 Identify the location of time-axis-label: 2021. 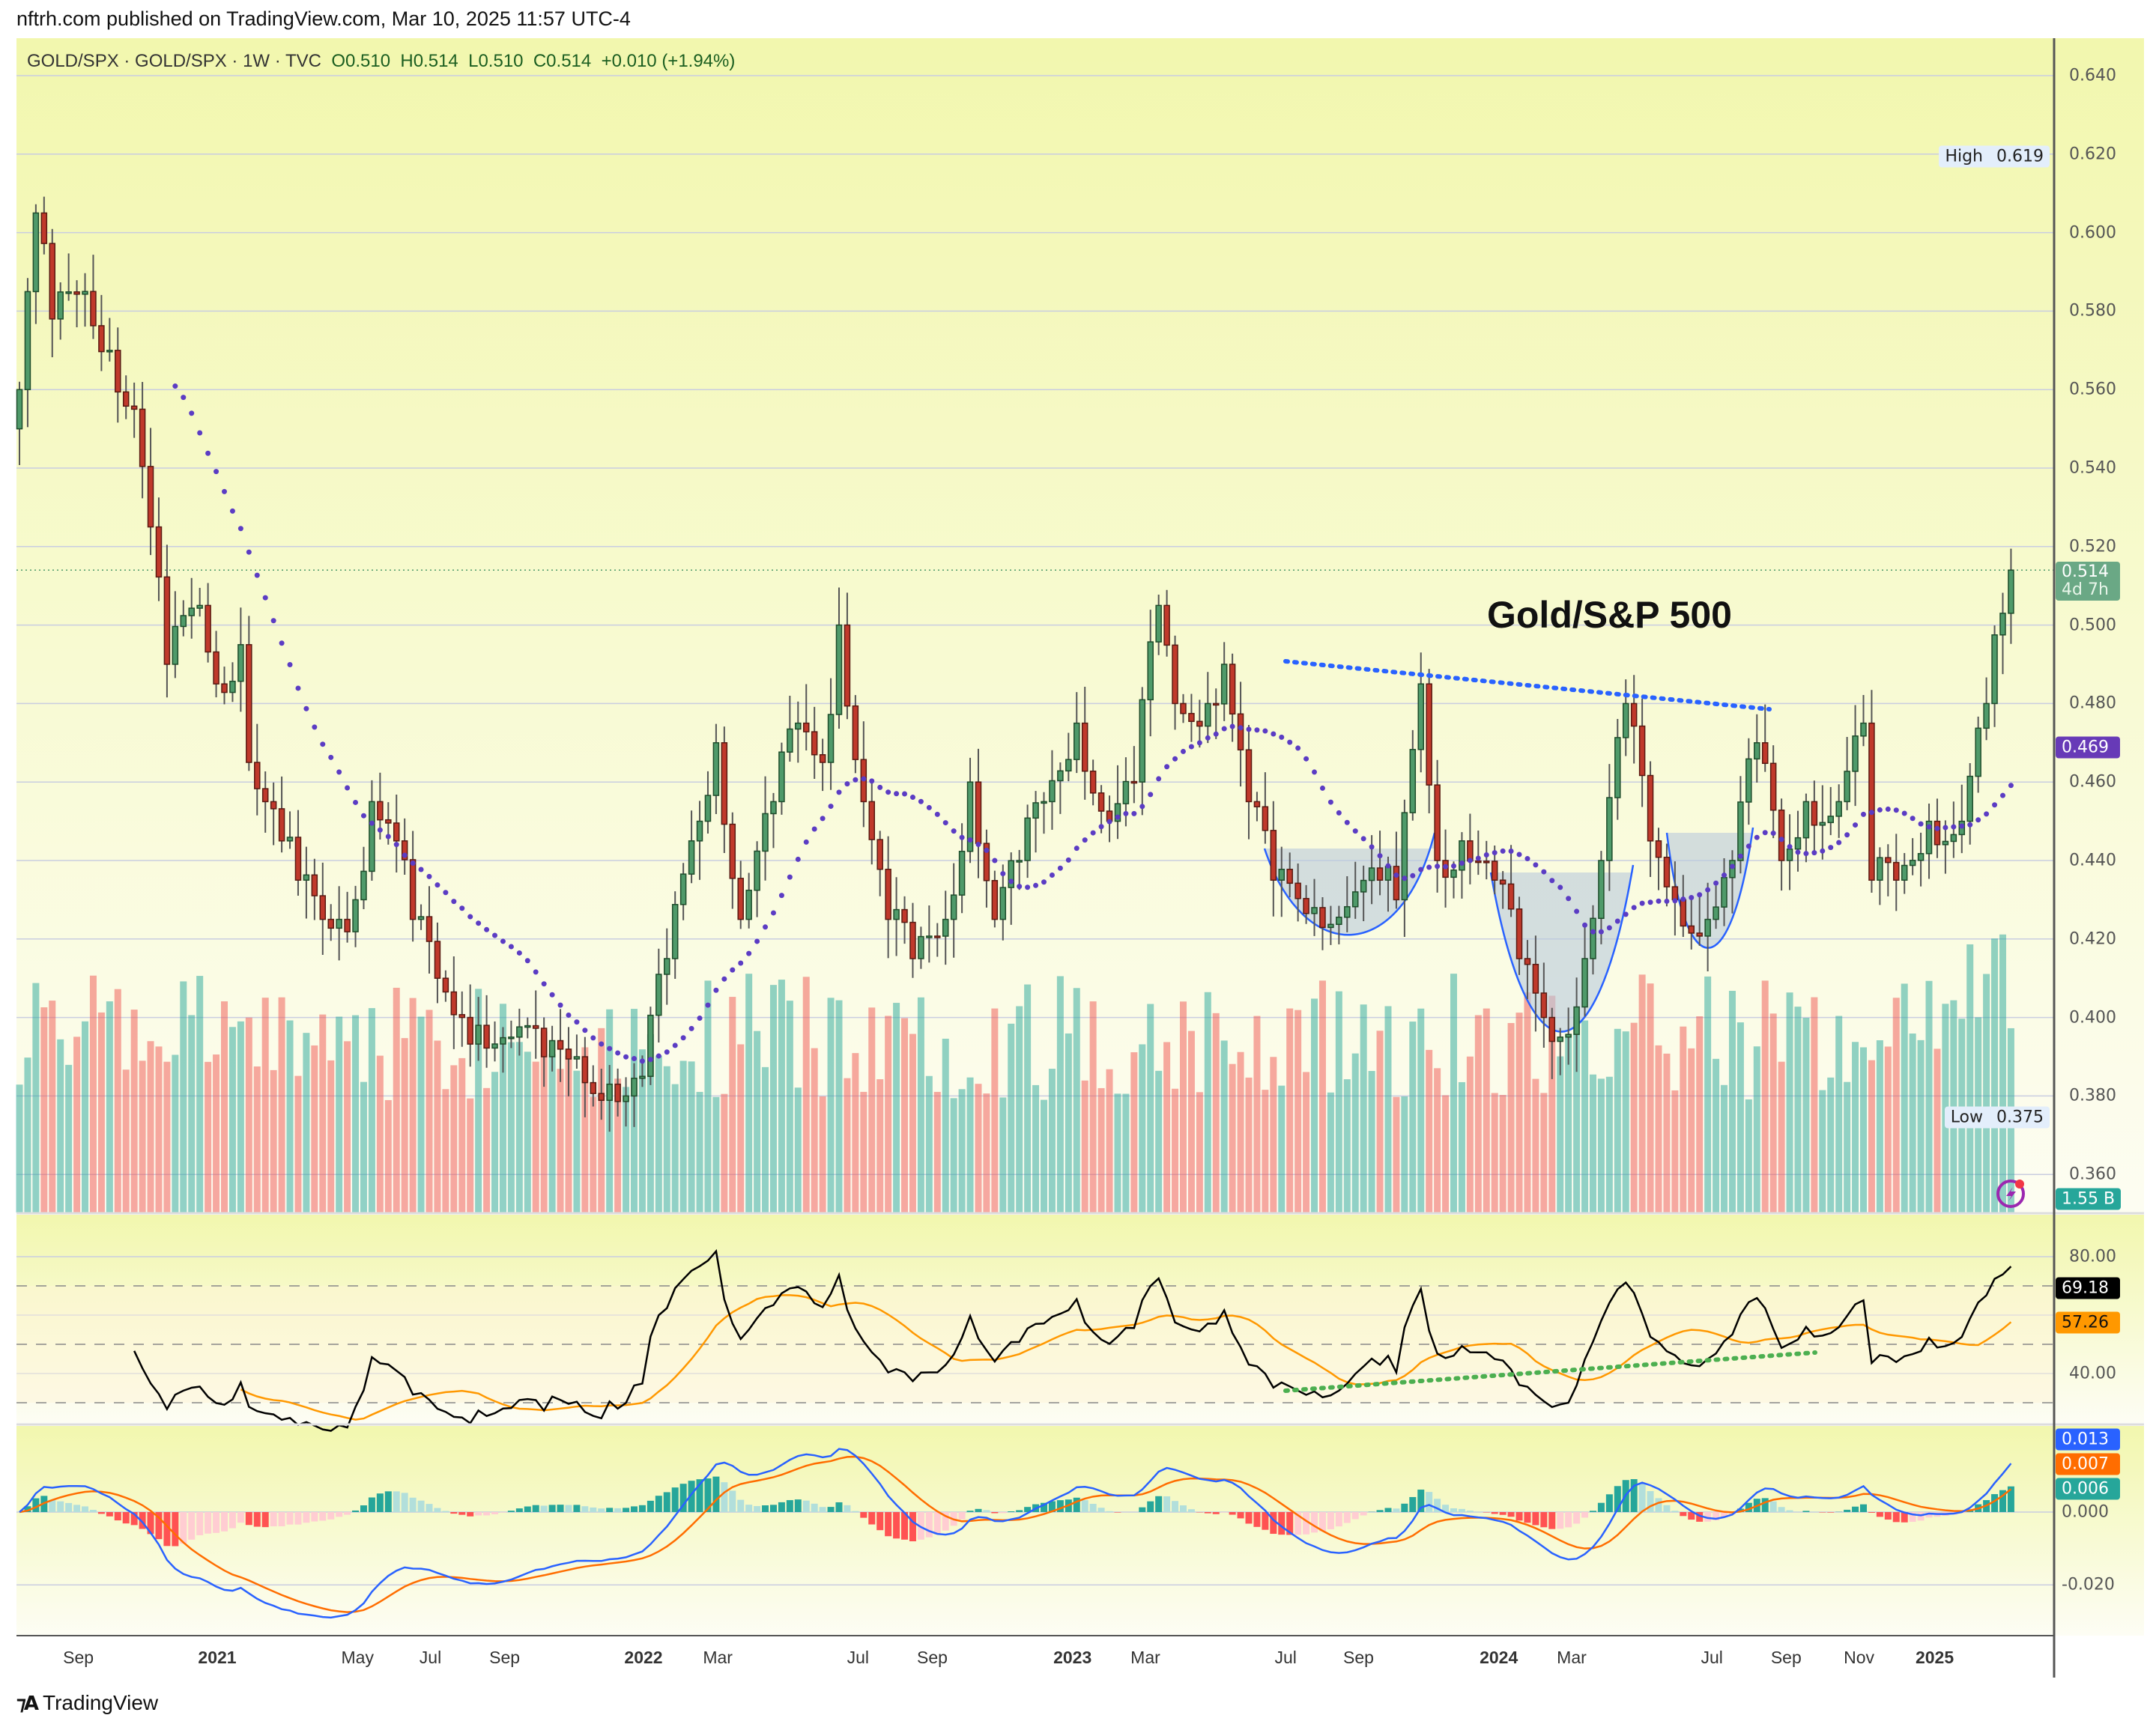
(217, 1657).